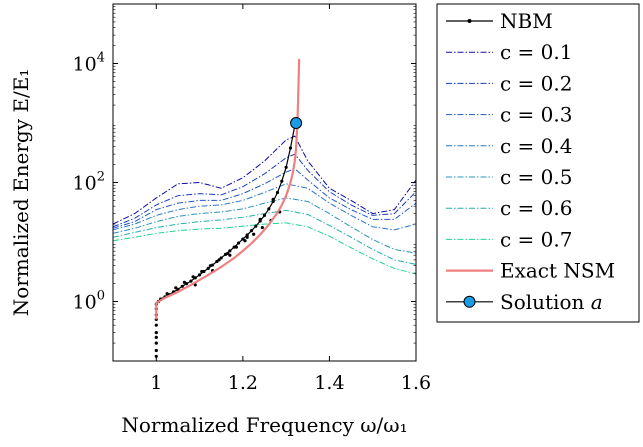 Image resolution: width=643 pixels, height=447 pixels. Describe the element at coordinates (264, 248) in the screenshot. I see `series-c-0-7-line` at that location.